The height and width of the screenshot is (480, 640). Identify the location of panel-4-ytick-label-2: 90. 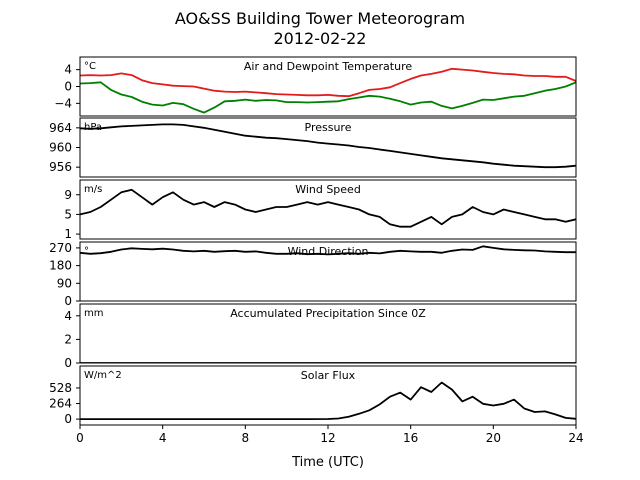
(64, 283).